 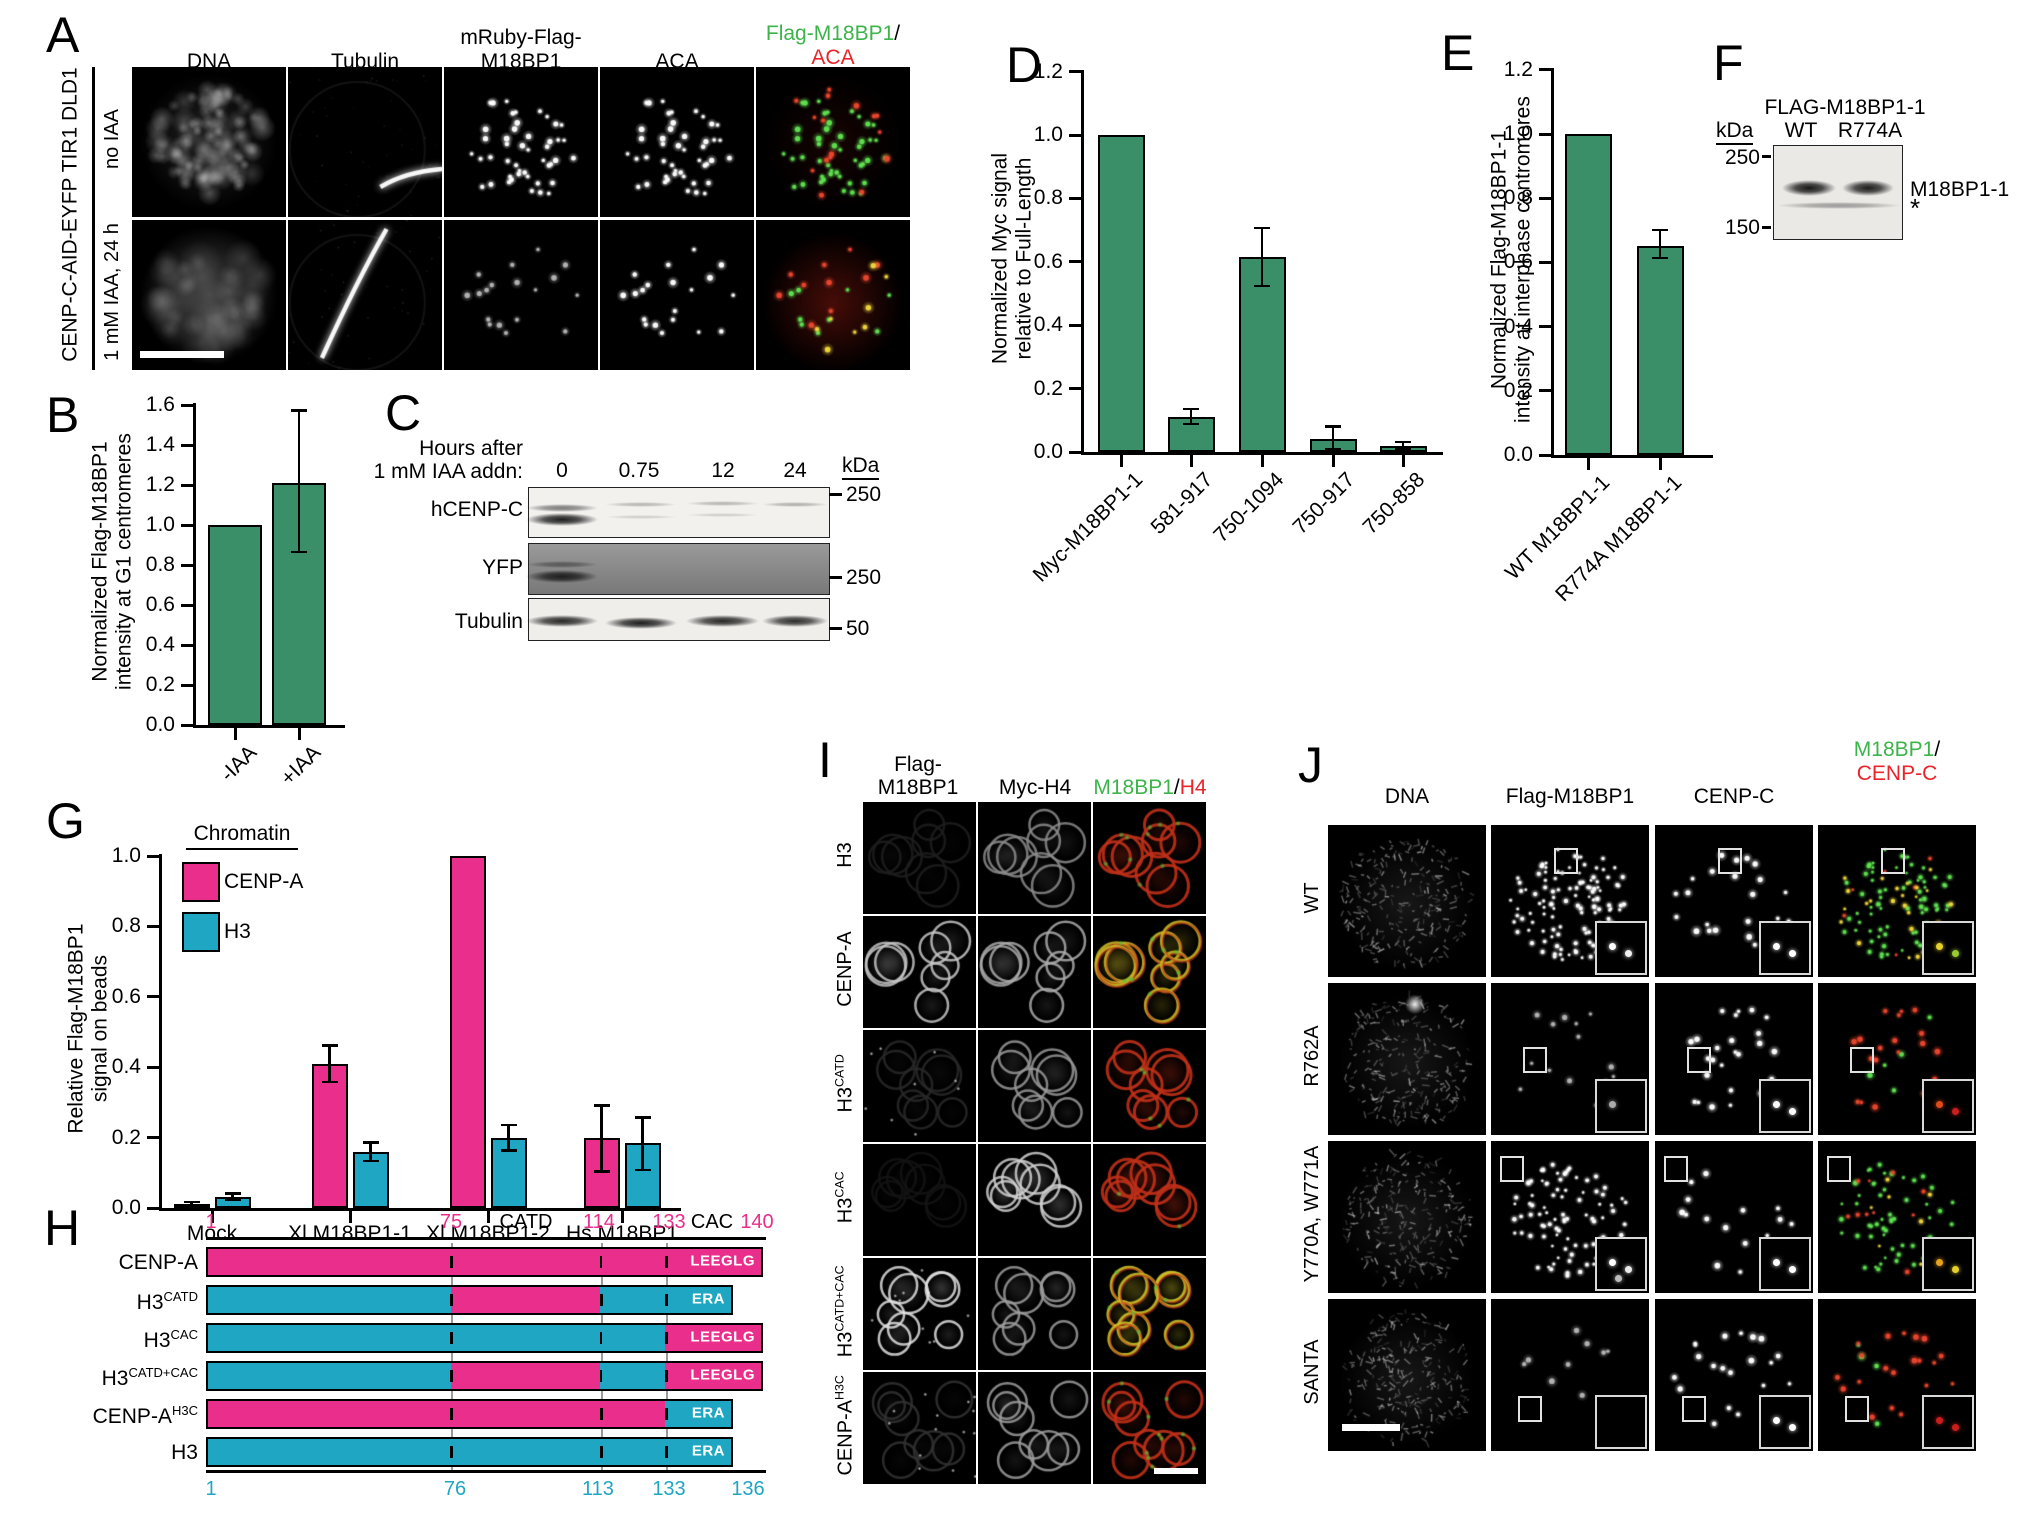 What do you see at coordinates (201, 932) in the screenshot?
I see `legend-swatch-h3` at bounding box center [201, 932].